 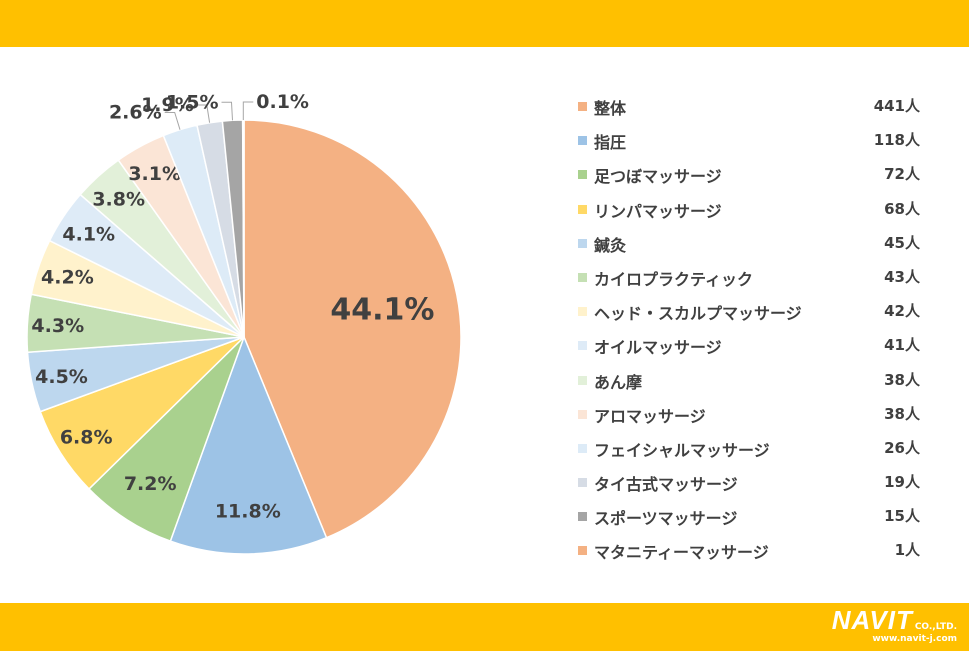 What do you see at coordinates (902, 208) in the screenshot?
I see `legend-count: 68人` at bounding box center [902, 208].